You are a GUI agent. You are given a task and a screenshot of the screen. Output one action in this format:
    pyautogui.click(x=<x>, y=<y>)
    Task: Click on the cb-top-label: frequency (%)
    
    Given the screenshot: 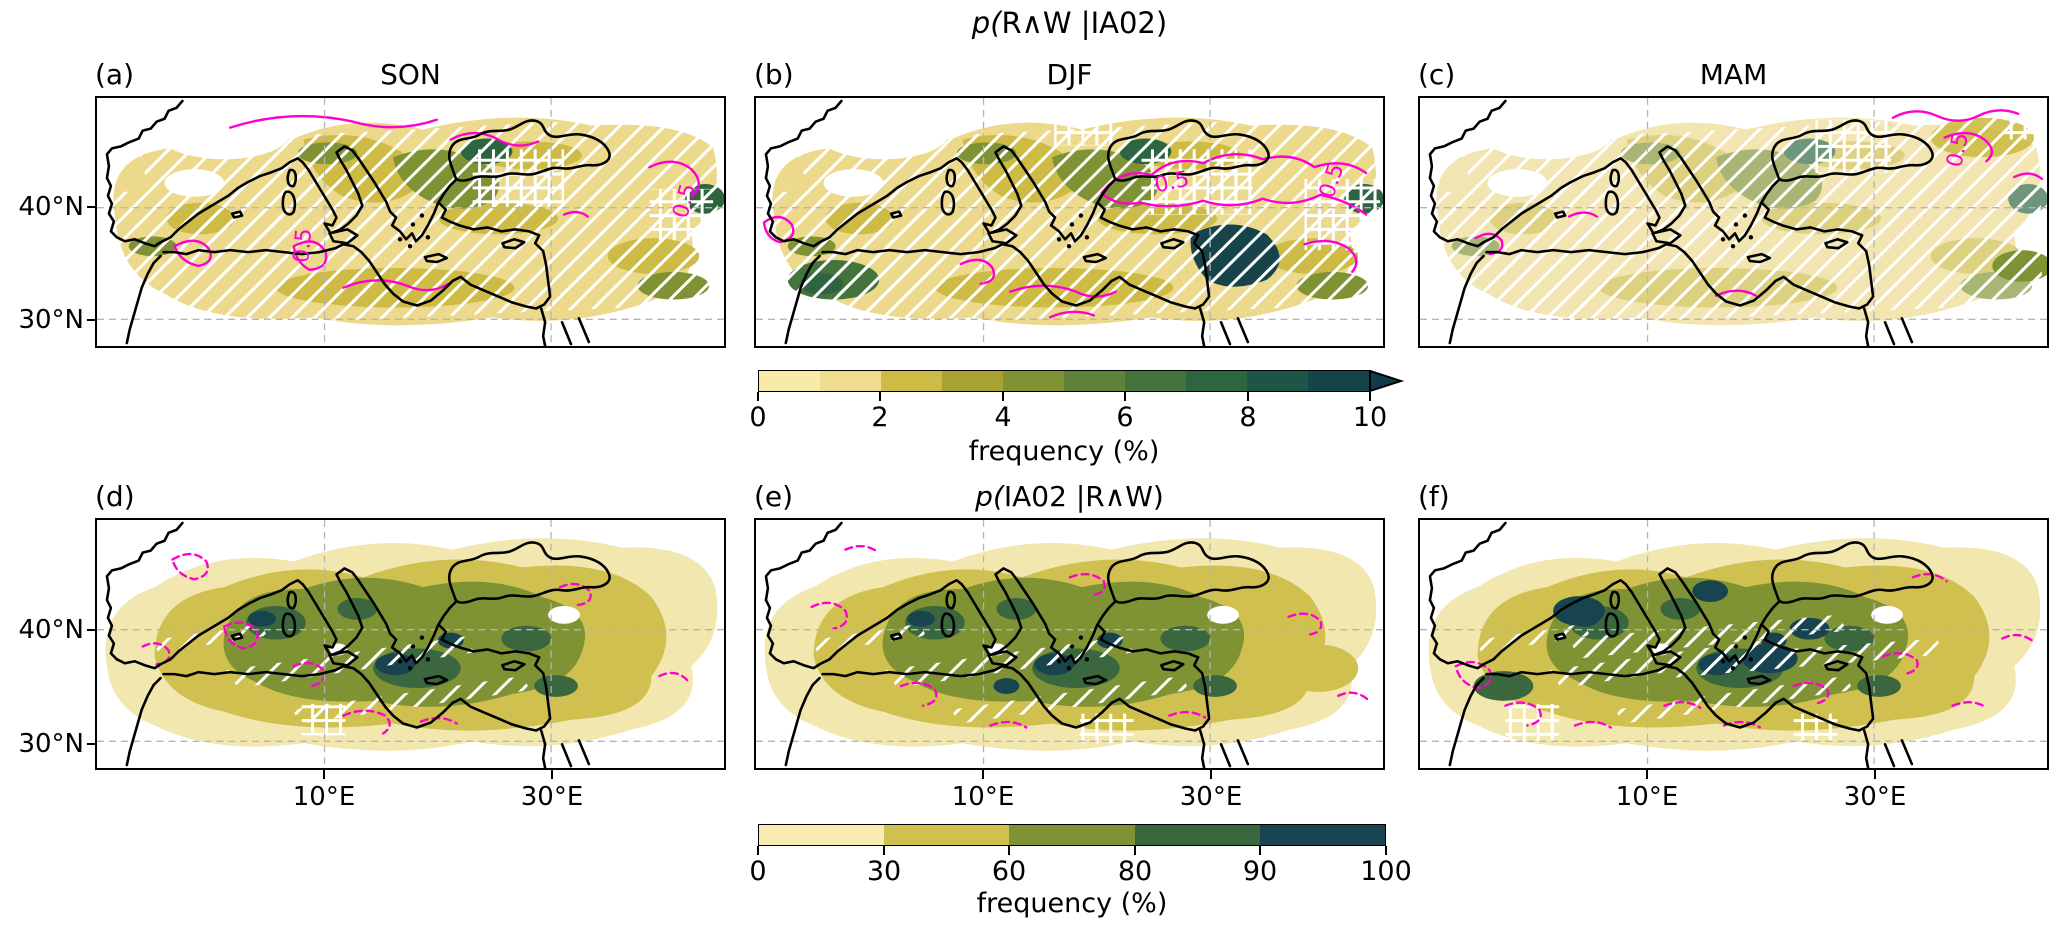 What is the action you would take?
    pyautogui.click(x=1064, y=451)
    